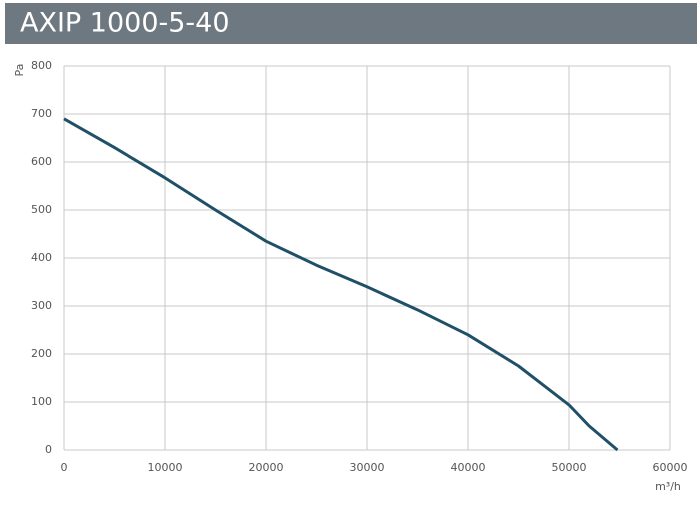 The width and height of the screenshot is (700, 510). What do you see at coordinates (41, 257) in the screenshot?
I see `y-tick-label: 400` at bounding box center [41, 257].